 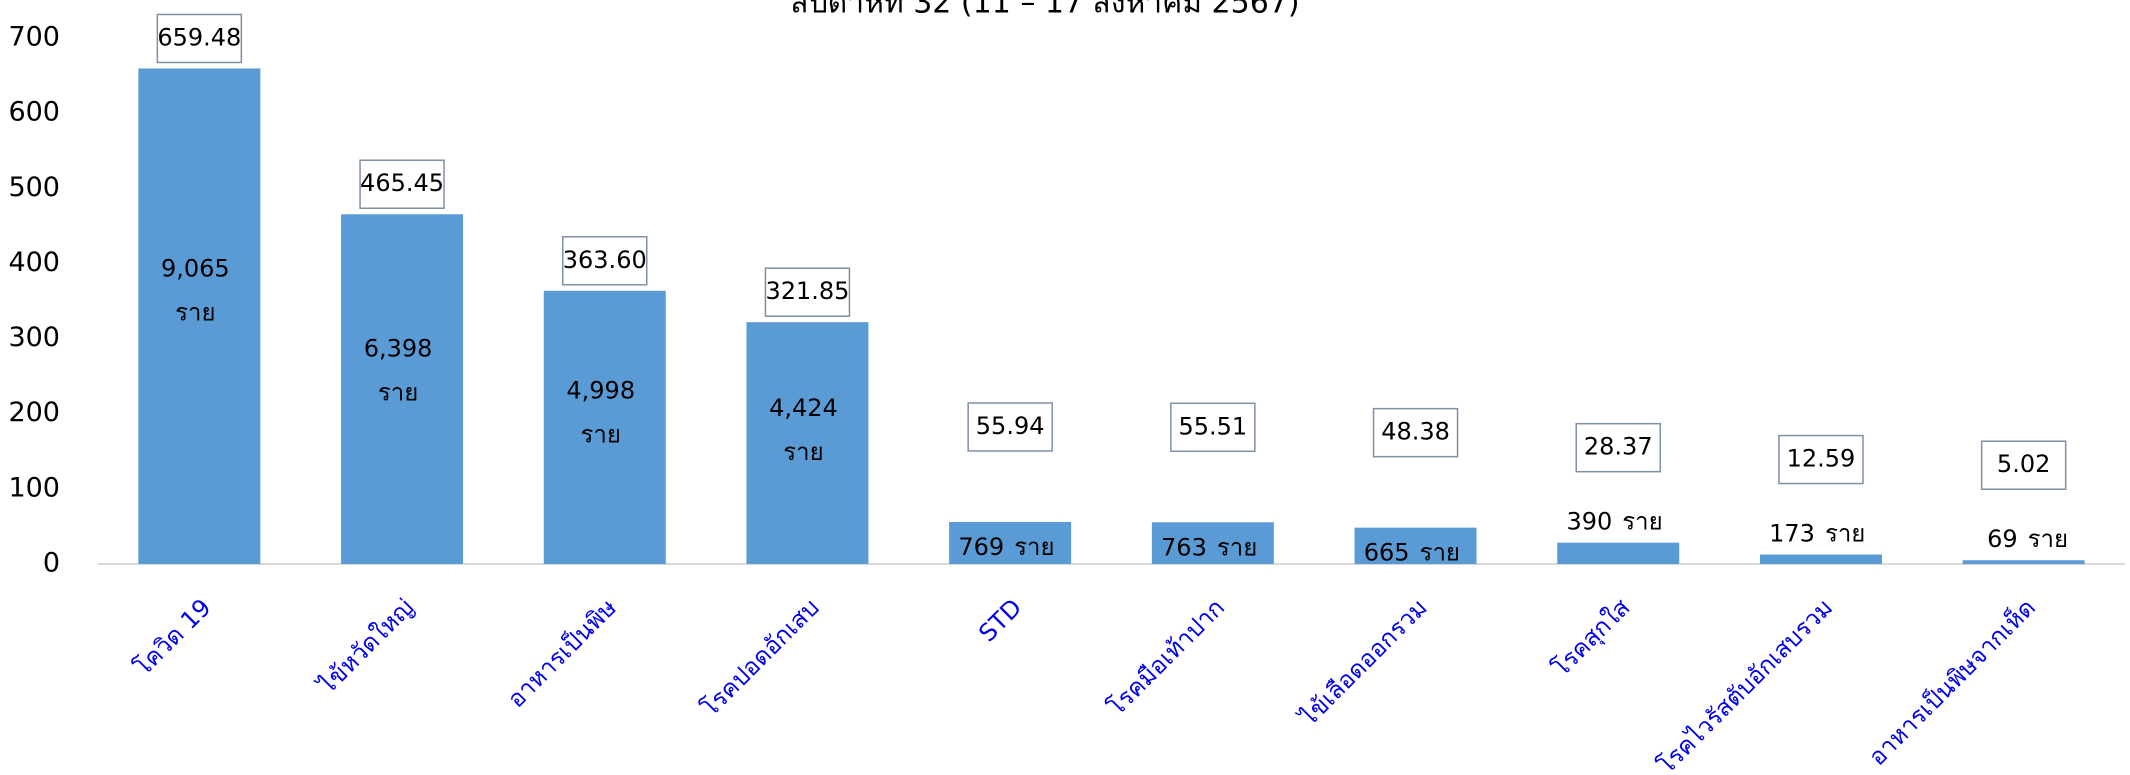 I want to click on value-label: 48.38, so click(x=1415, y=432).